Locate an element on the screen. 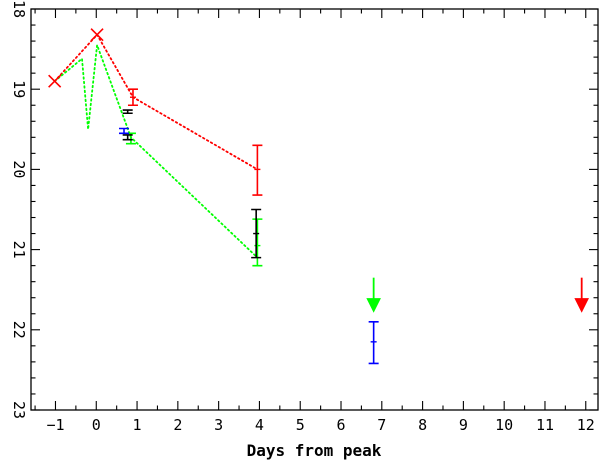 Image resolution: width=600 pixels, height=464 pixels. x-tick-label: 1 is located at coordinates (137, 425).